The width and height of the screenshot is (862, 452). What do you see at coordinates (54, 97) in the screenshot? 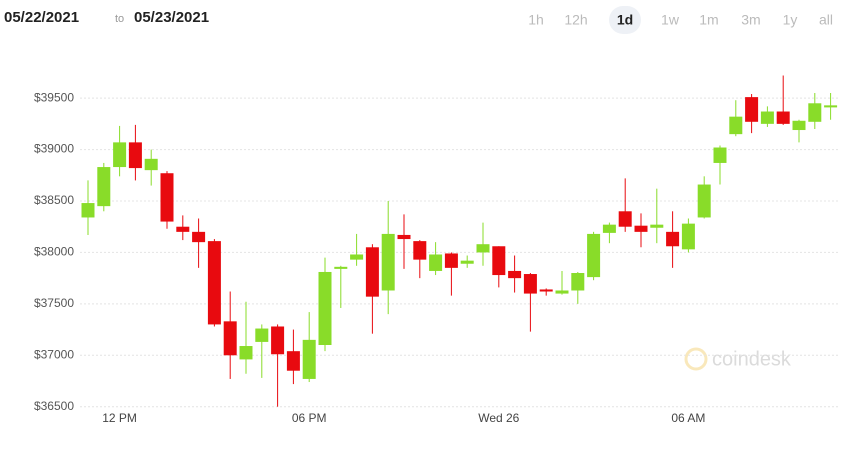
I see `y-tick-label: $39500` at bounding box center [54, 97].